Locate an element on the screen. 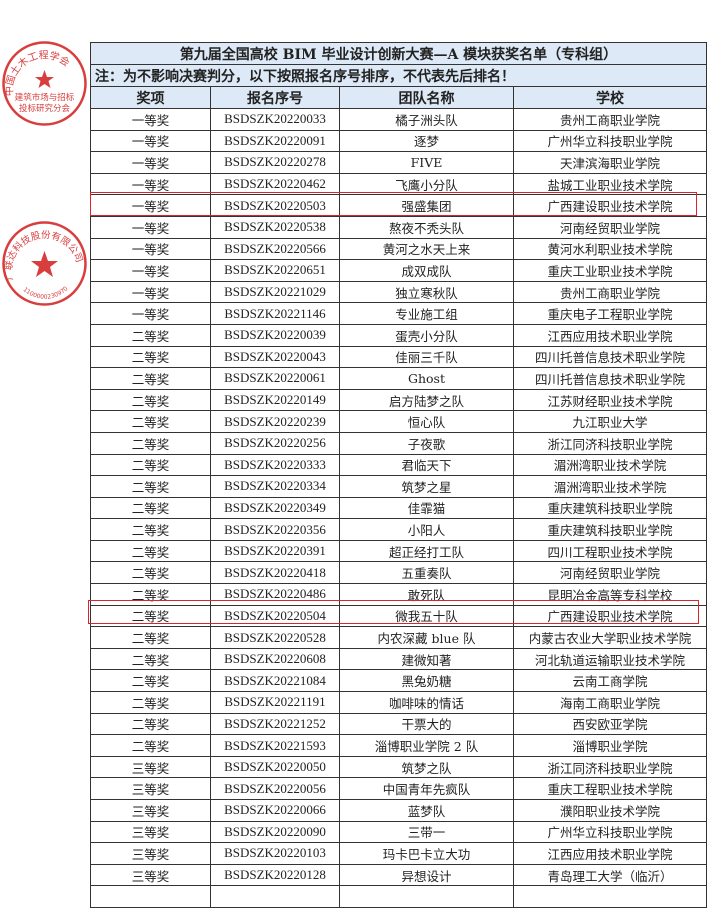 This screenshot has height=908, width=721. table-row: 一等奖 BSDSZK20220033 橘子洲头队 贵州工商职业学院 is located at coordinates (398, 119).